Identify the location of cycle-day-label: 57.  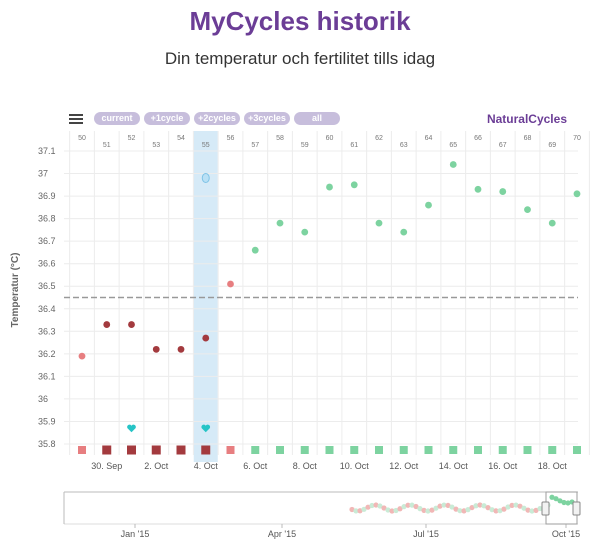
(255, 145).